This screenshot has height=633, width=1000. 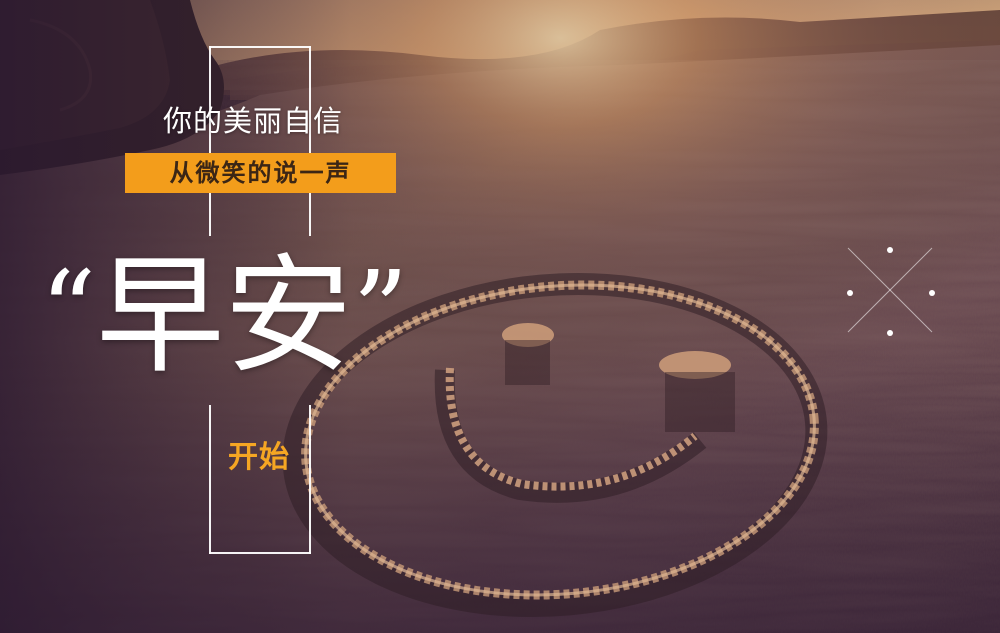 I want to click on orange-banner: 从微笑的说一声, so click(x=260, y=173).